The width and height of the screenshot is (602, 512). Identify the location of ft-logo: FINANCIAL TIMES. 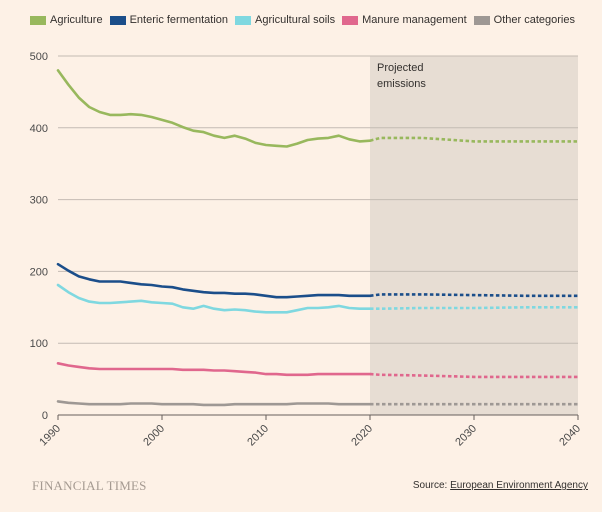
(89, 485).